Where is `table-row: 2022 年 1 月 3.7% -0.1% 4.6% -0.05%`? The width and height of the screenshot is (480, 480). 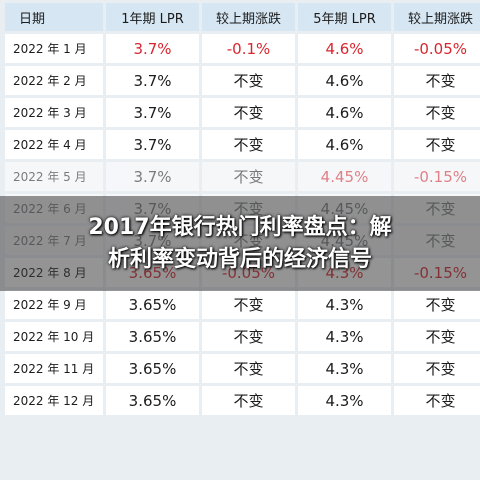 table-row: 2022 年 1 月 3.7% -0.1% 4.6% -0.05% is located at coordinates (242, 48).